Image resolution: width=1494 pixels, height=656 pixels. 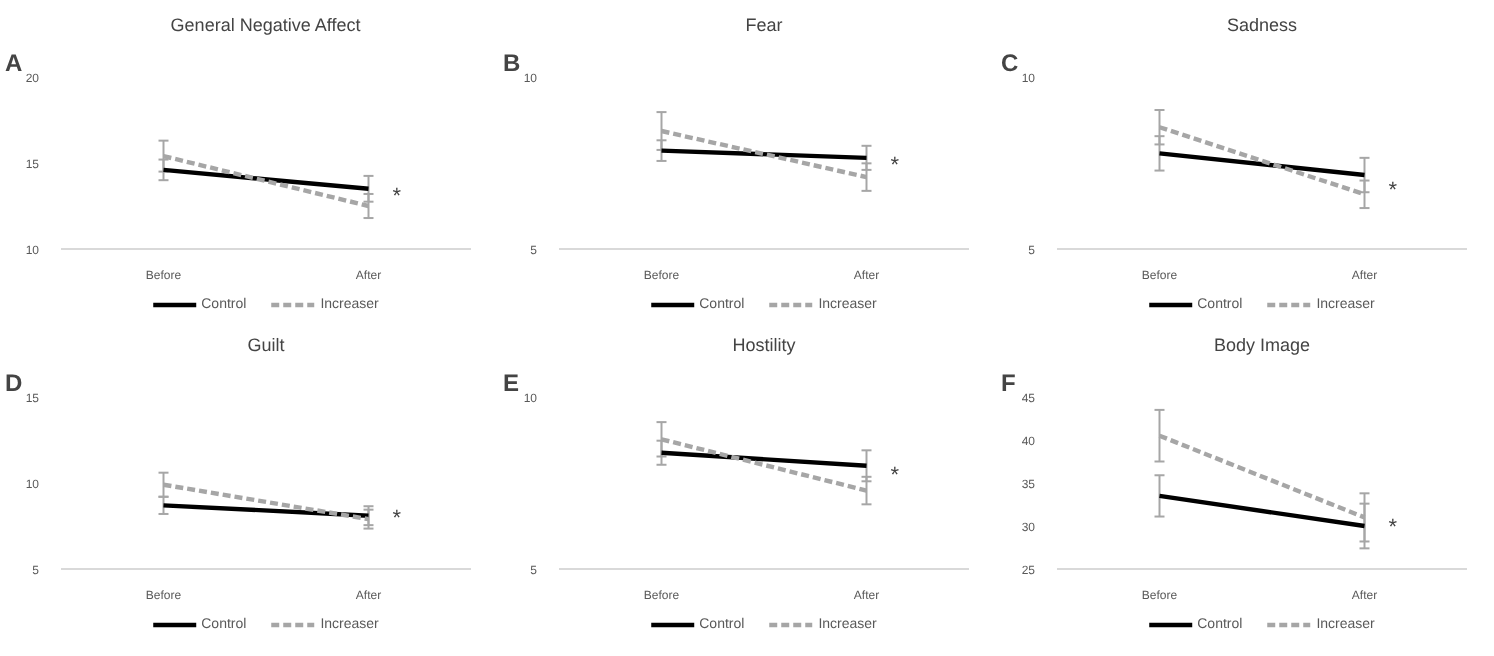 I want to click on text: E, so click(x=511, y=383).